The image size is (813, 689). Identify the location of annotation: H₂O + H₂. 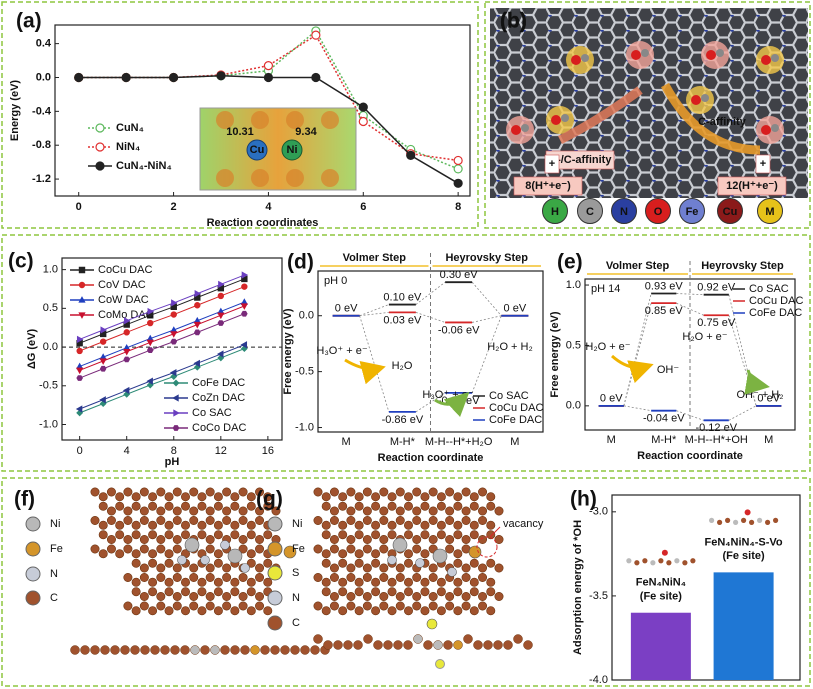
(510, 347).